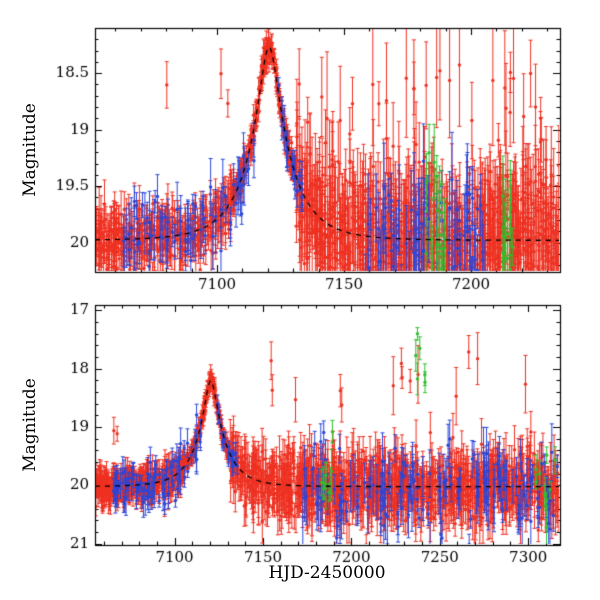  I want to click on x-axis-label: HJD-2450000, so click(327, 573).